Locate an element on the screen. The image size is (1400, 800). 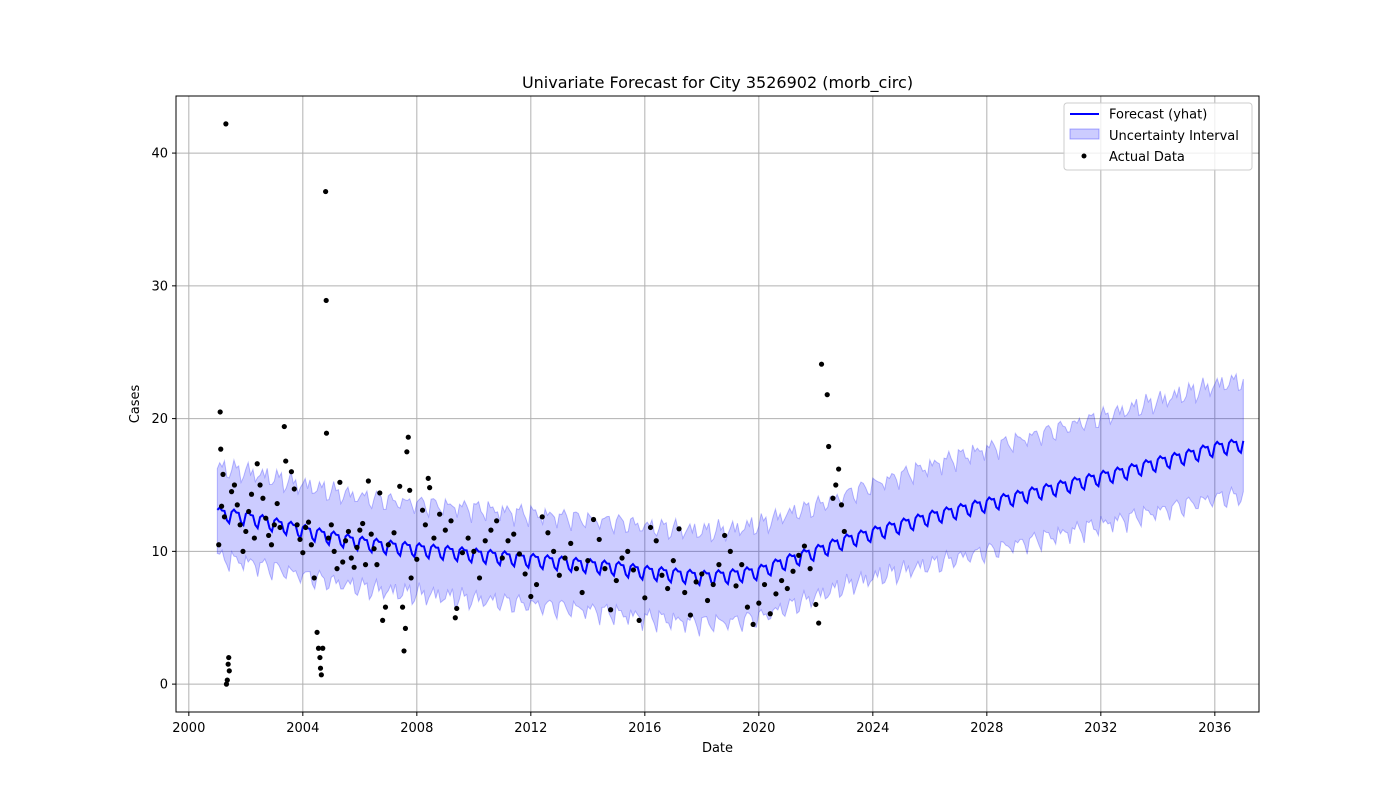
x-tick-label: 2000 is located at coordinates (188, 728).